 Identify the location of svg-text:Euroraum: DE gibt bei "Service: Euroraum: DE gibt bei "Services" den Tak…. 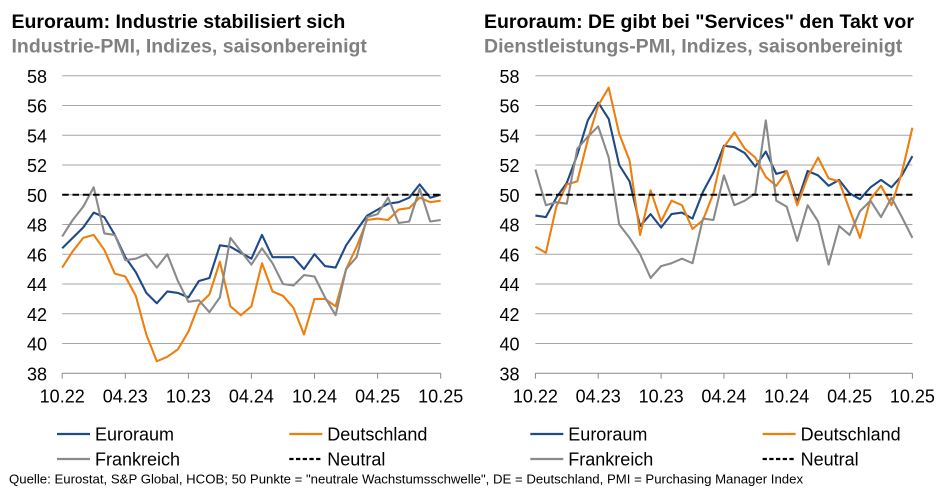
(699, 22).